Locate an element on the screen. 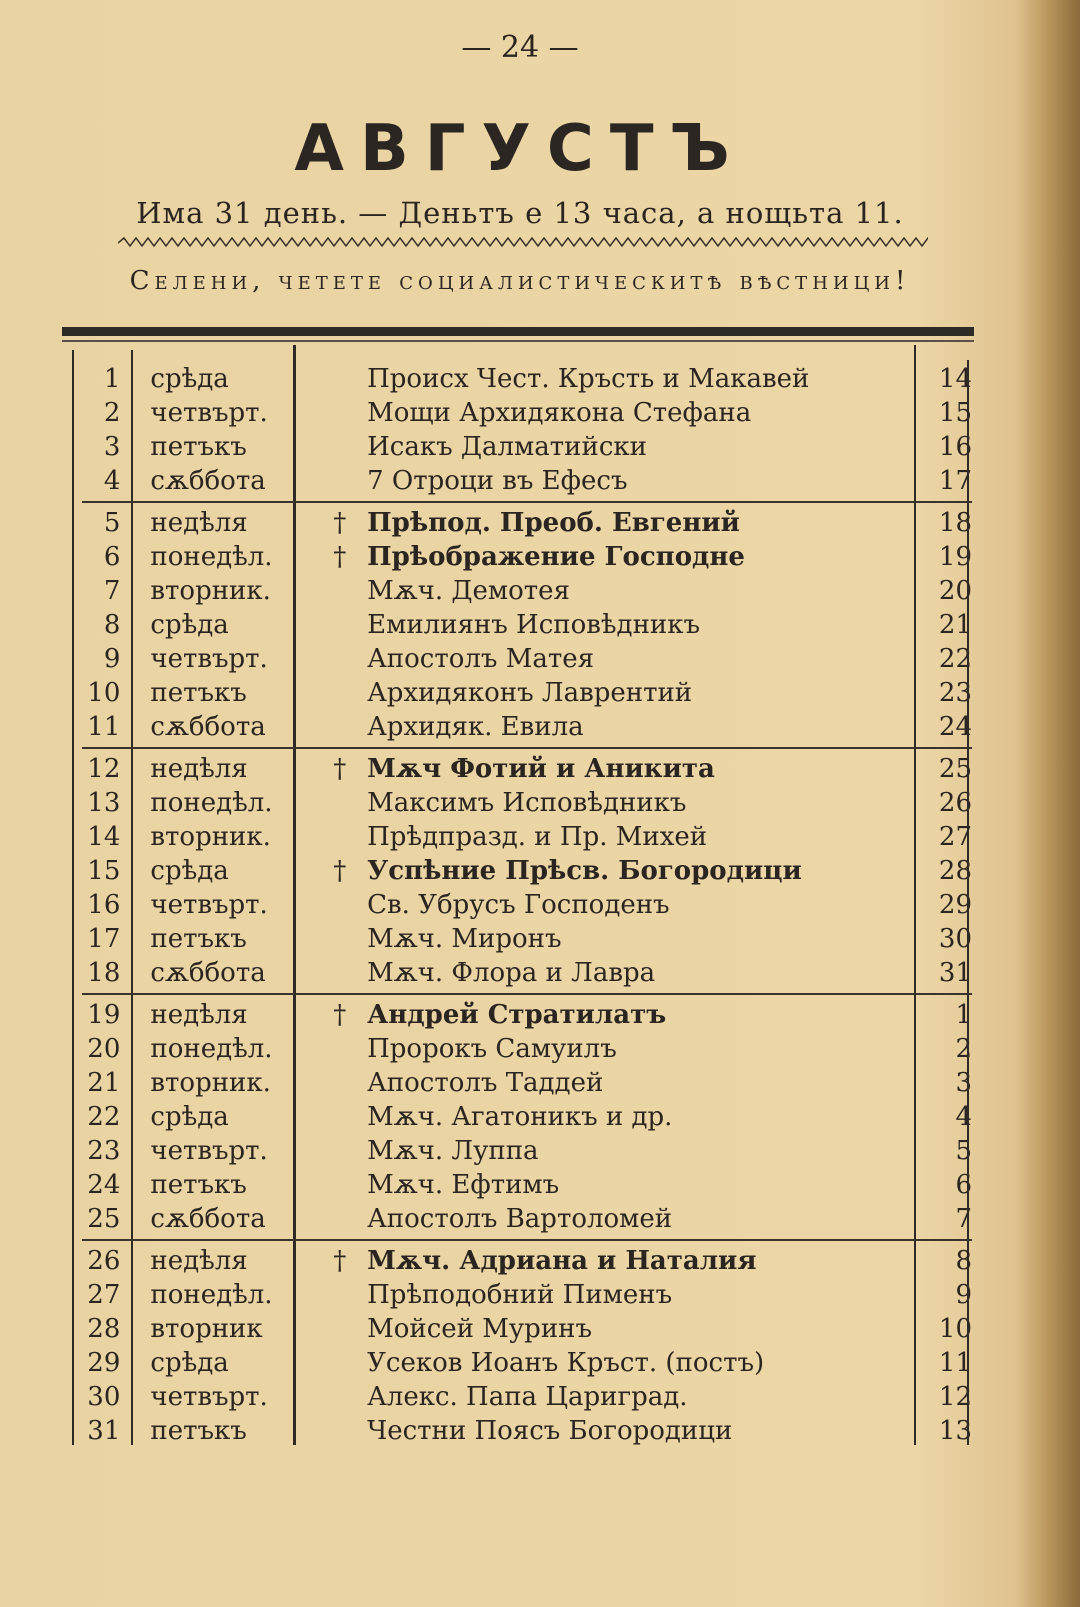 The height and width of the screenshot is (1607, 1080). old-style-day: 28 is located at coordinates (955, 871).